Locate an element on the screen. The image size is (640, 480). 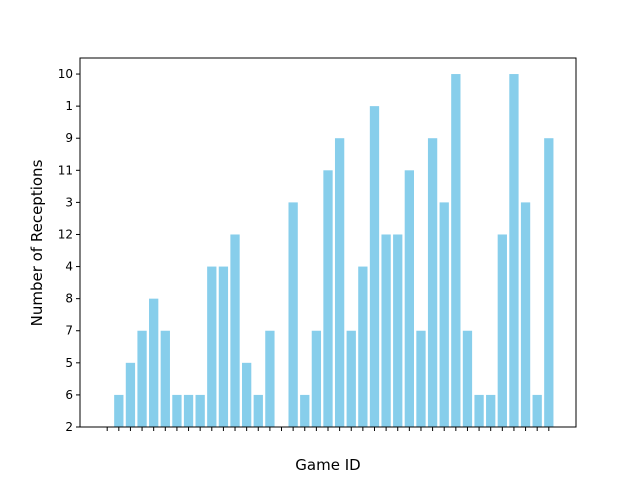
y-tick-label: 6 is located at coordinates (69, 395).